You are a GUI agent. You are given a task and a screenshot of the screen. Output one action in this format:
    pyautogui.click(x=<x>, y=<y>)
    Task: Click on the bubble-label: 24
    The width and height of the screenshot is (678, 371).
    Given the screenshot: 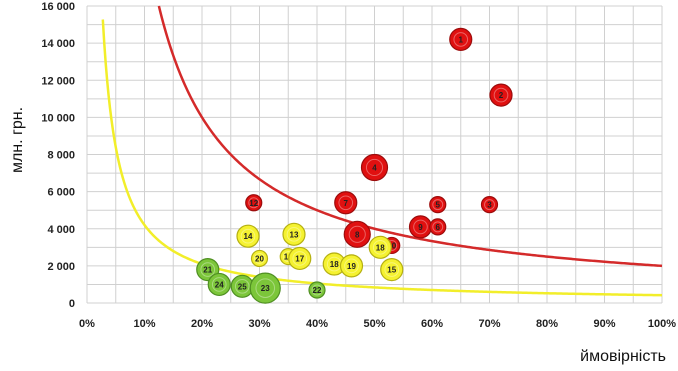 What is the action you would take?
    pyautogui.click(x=219, y=284)
    